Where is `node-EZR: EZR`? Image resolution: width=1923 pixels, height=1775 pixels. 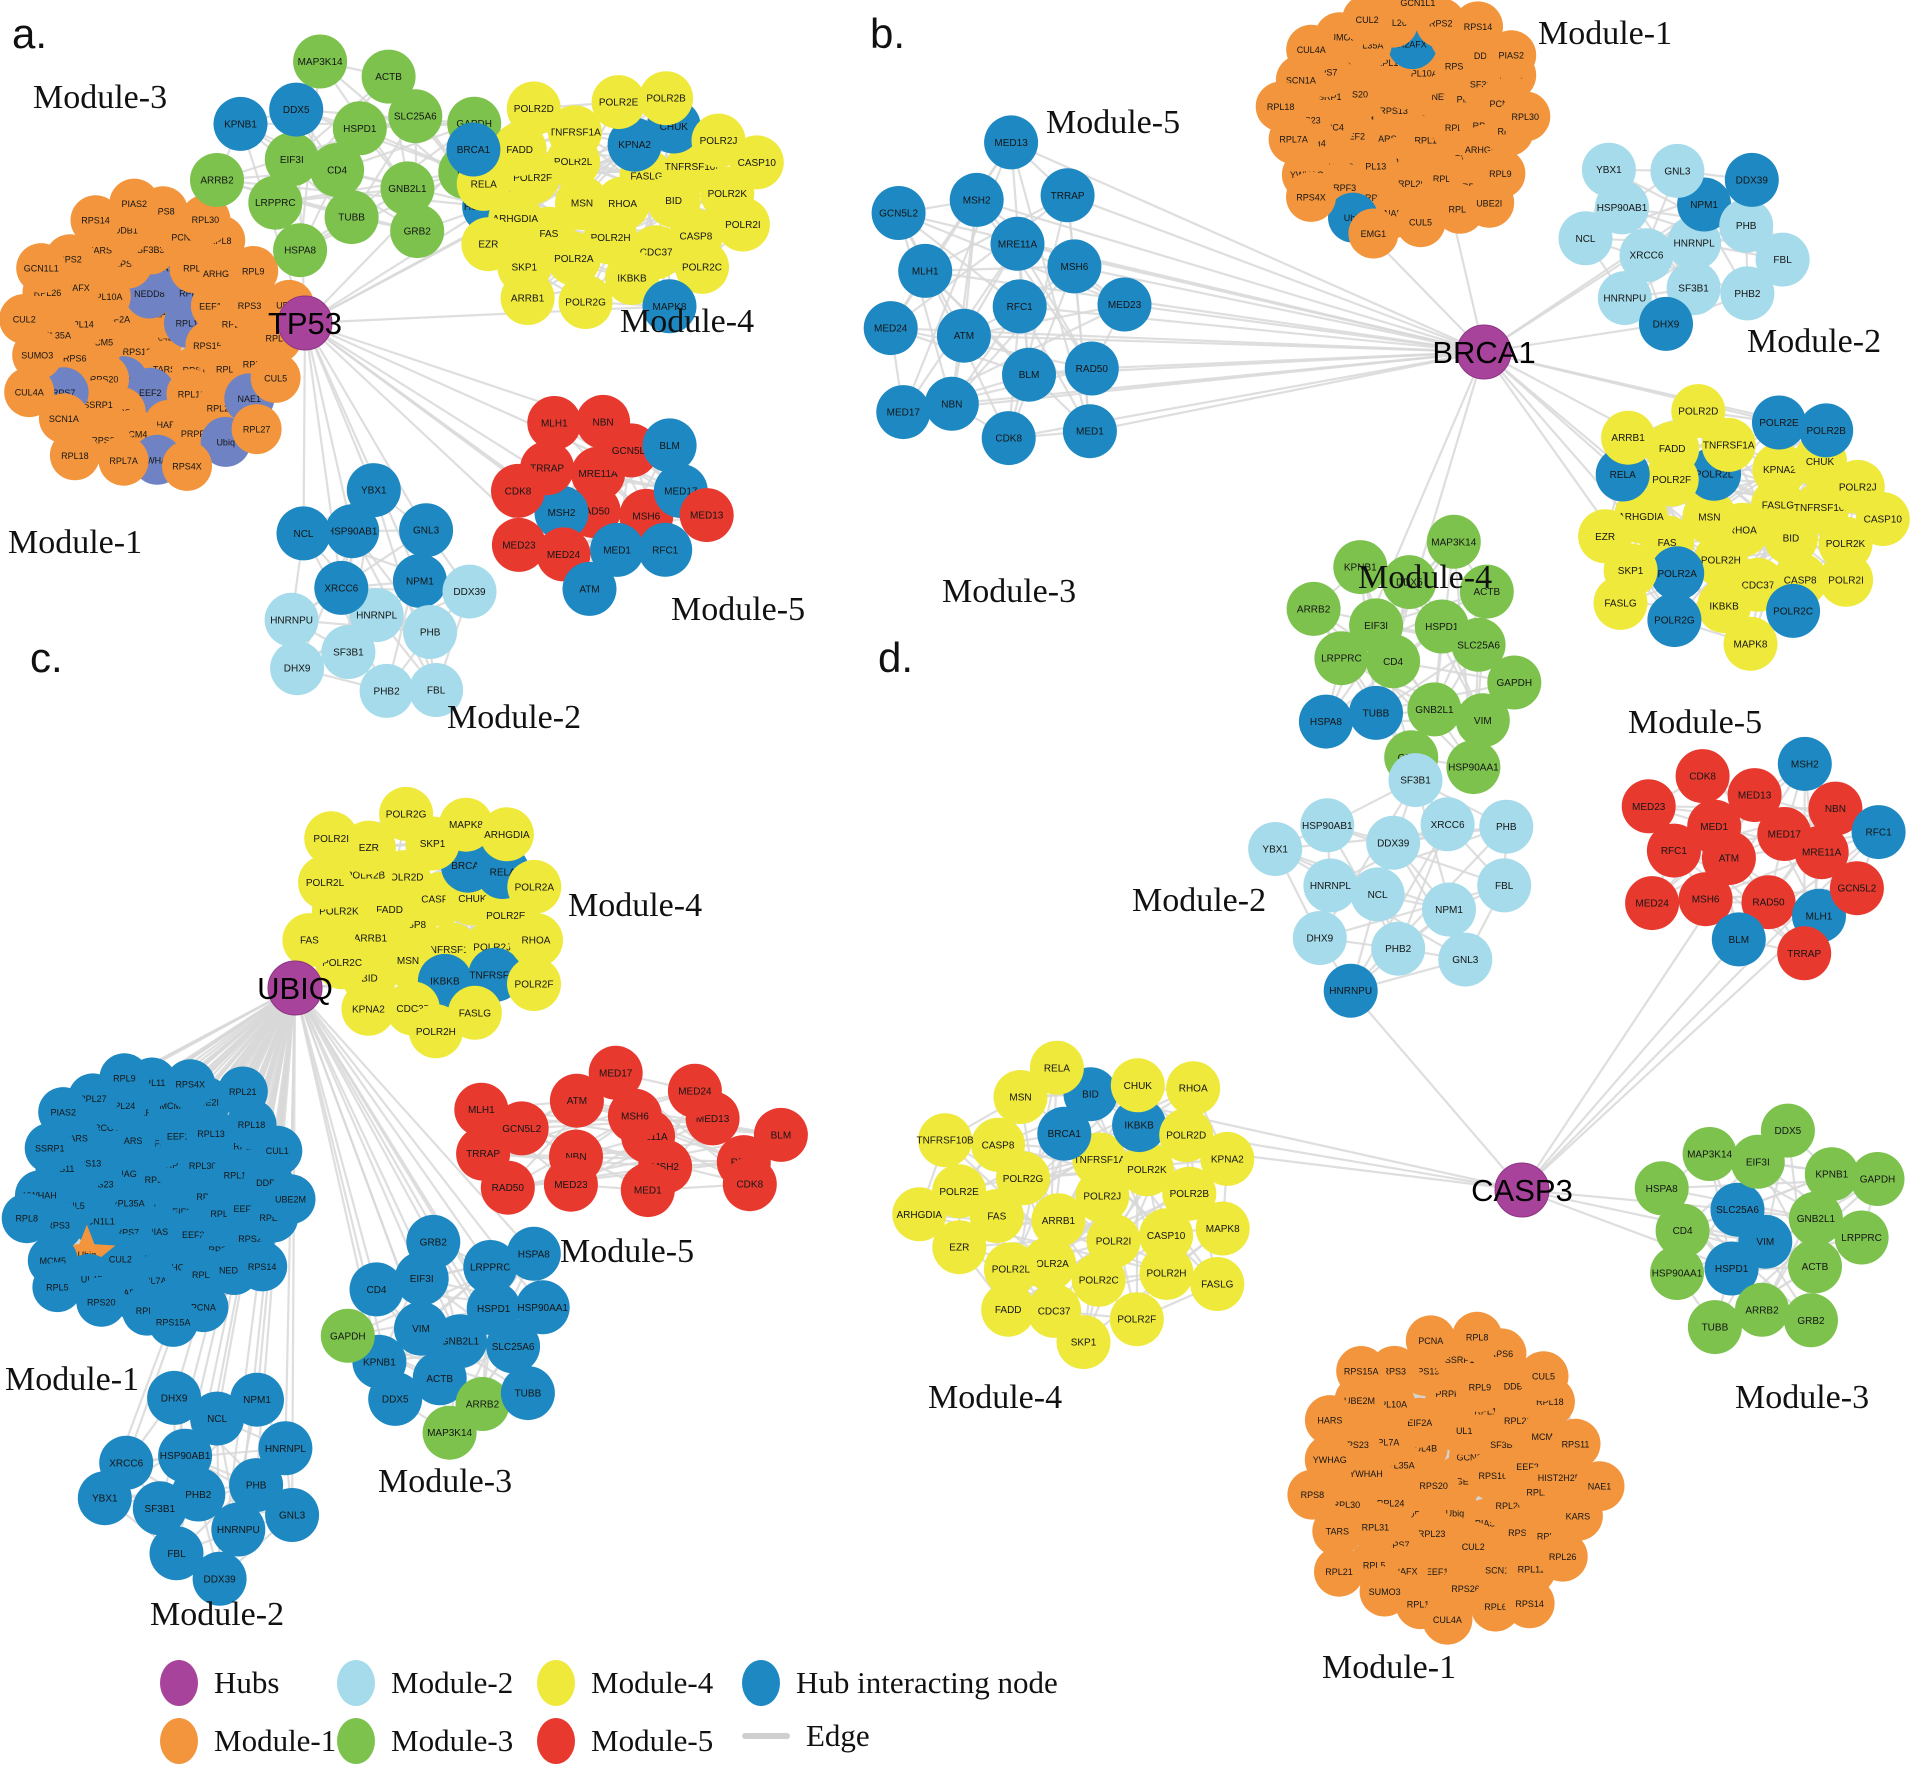
node-EZR: EZR is located at coordinates (488, 244).